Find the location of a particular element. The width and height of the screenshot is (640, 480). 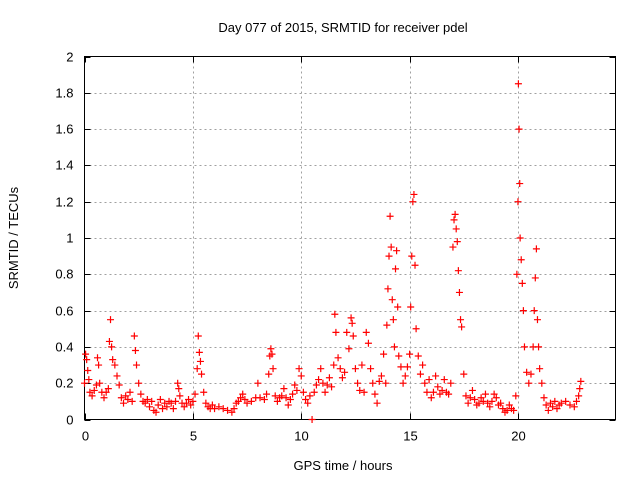

y-tick-label: 0.6 is located at coordinates (64, 311).